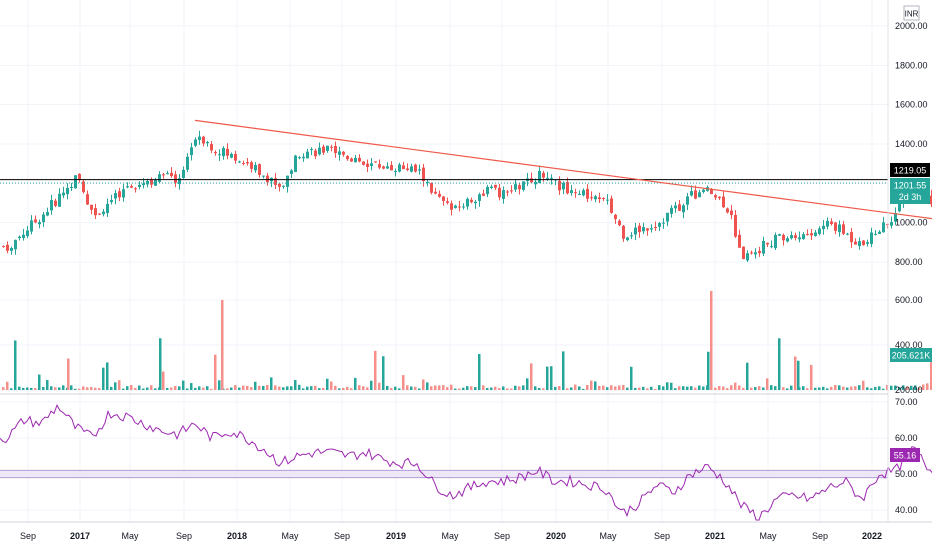 This screenshot has height=555, width=932. I want to click on price-tick-label: 1600.00, so click(911, 105).